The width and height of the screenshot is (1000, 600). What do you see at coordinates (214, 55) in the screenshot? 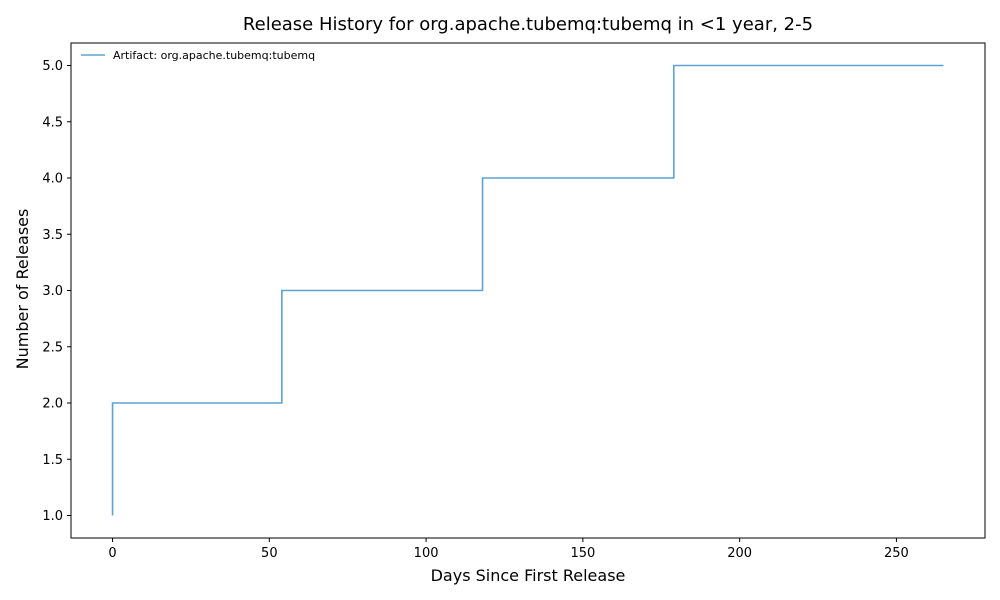
I see `legend-label: Artifact: org.apache.tubemq:tubemq` at bounding box center [214, 55].